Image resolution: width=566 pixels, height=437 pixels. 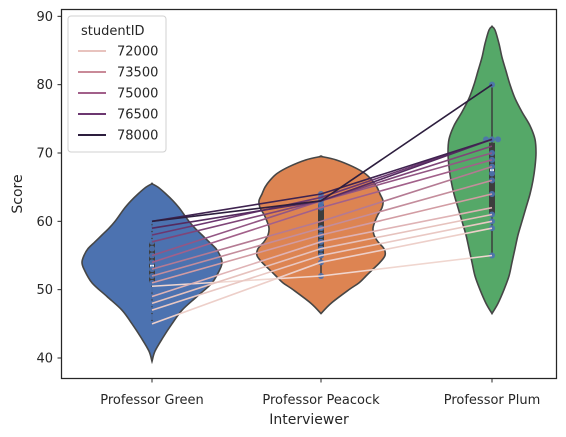 I want to click on y-tick-label: 70, so click(x=44, y=154).